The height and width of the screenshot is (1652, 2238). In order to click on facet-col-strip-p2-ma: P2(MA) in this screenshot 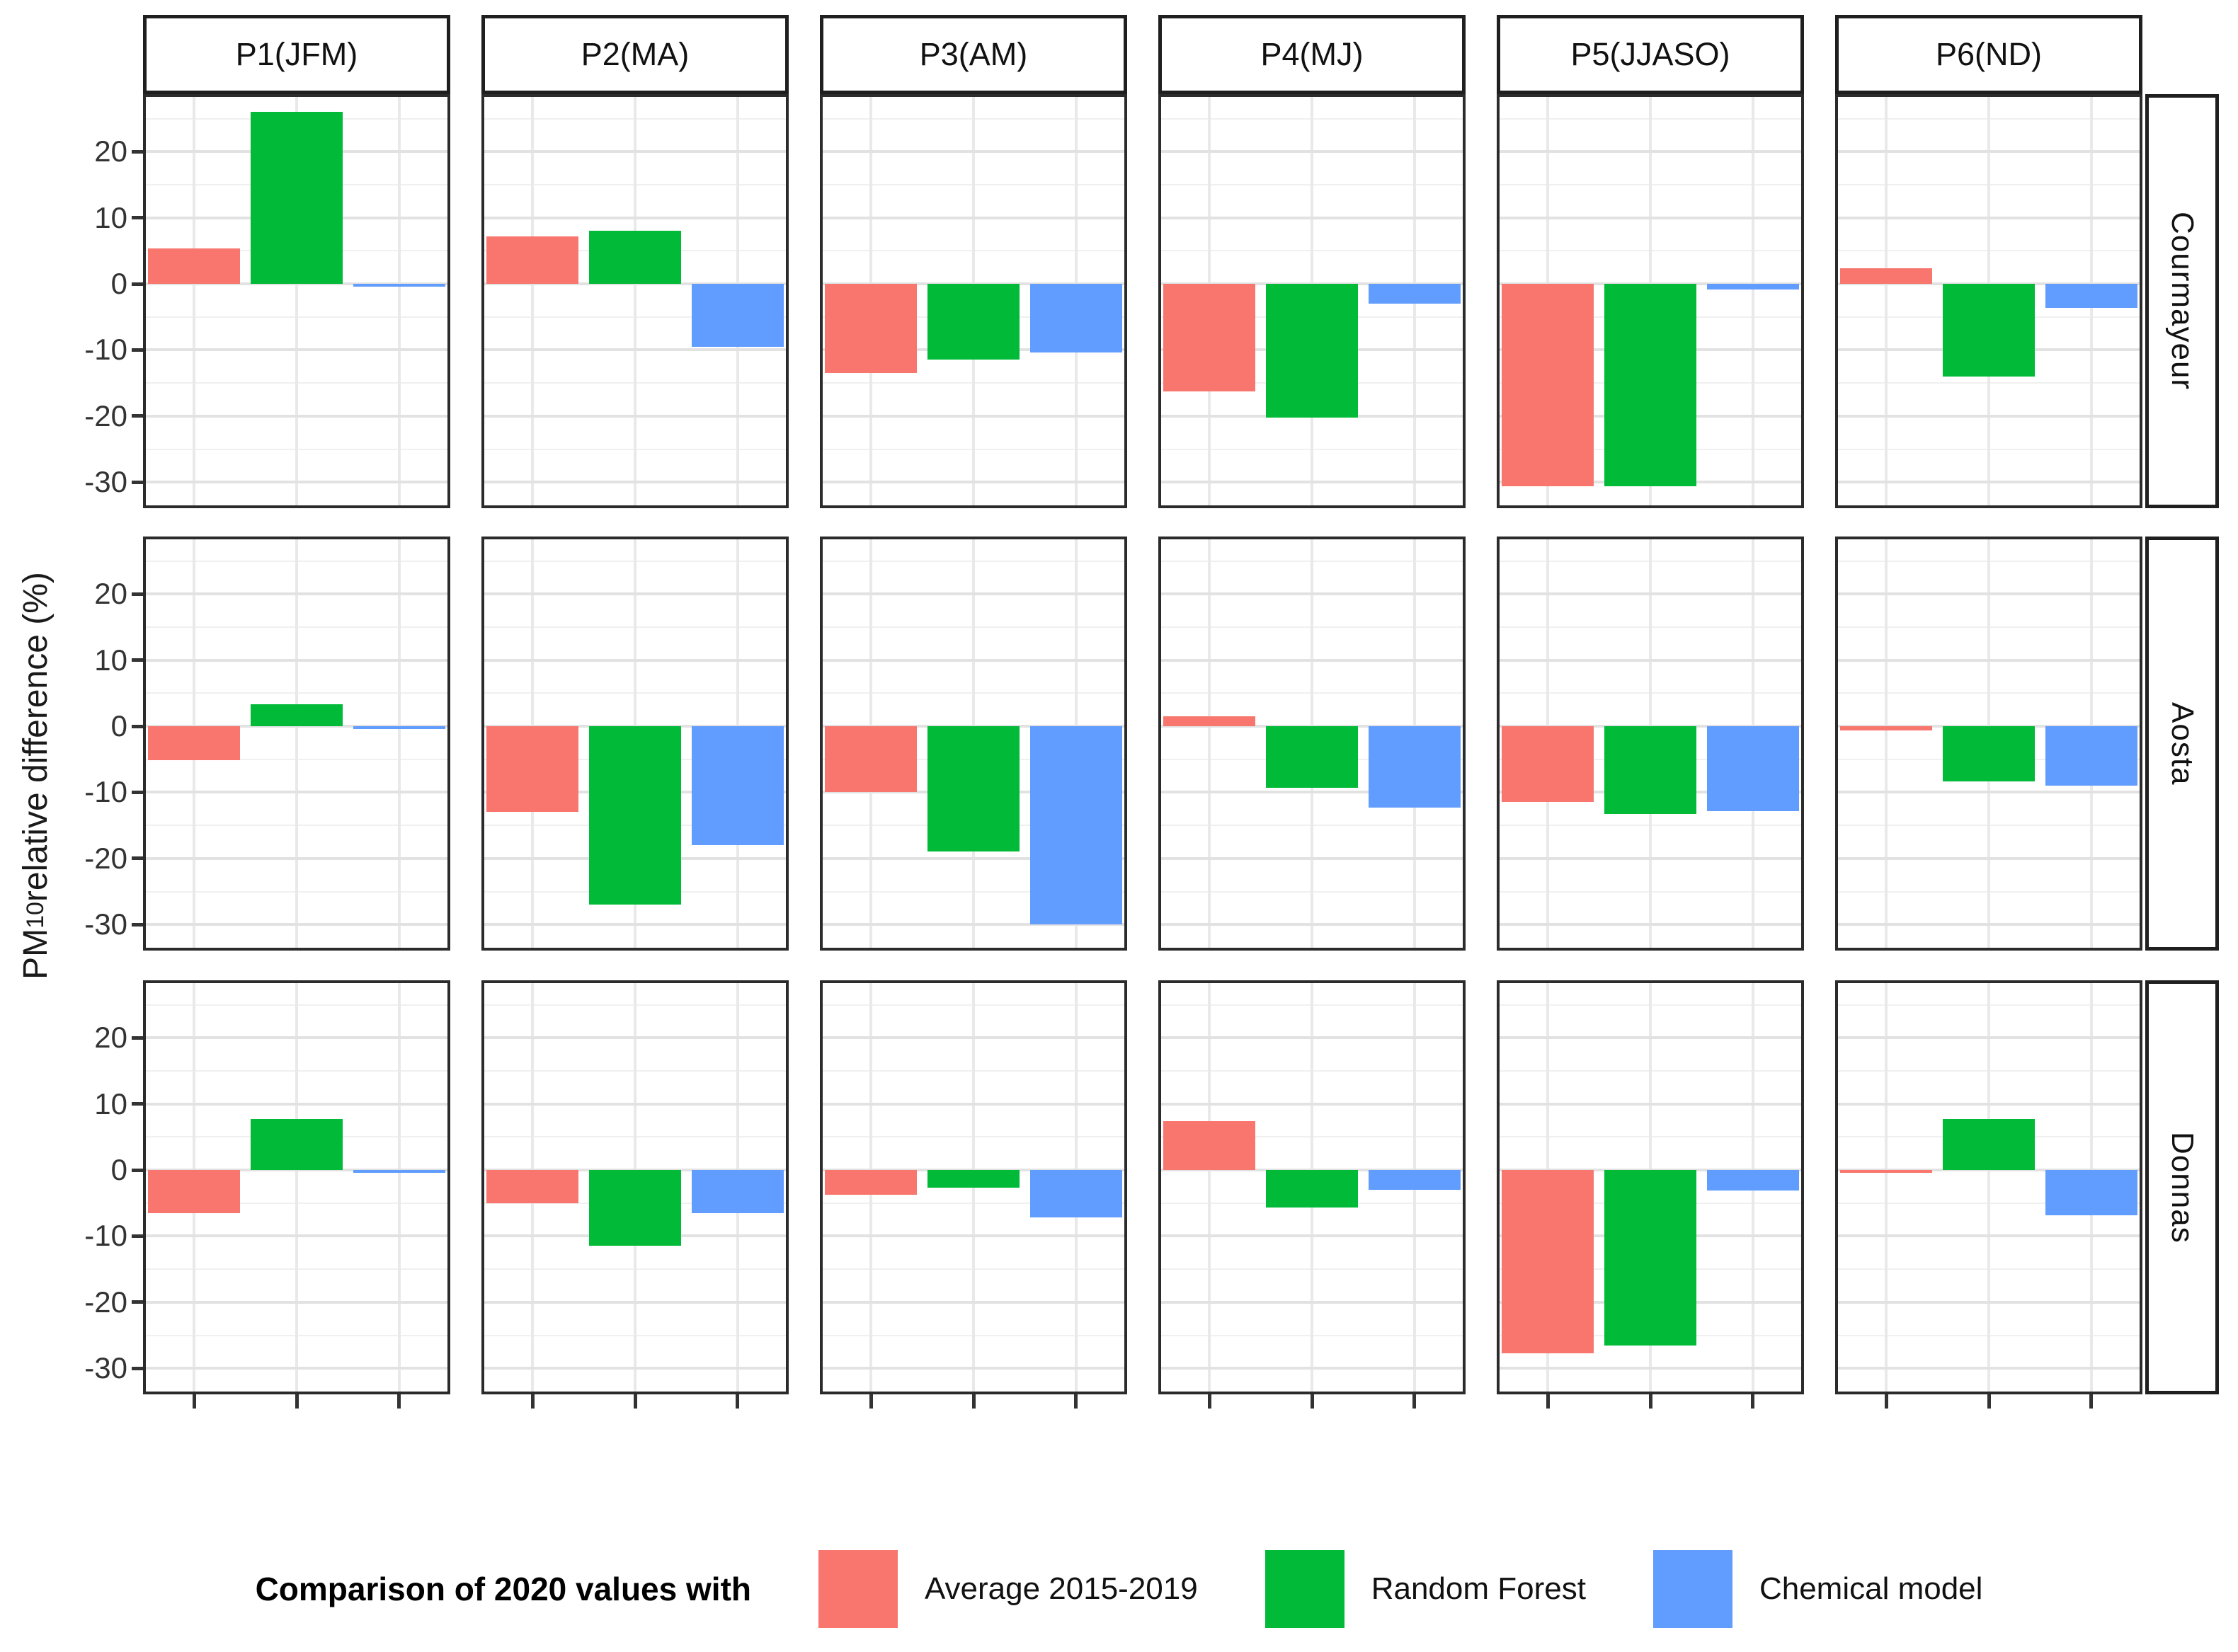, I will do `click(635, 55)`.